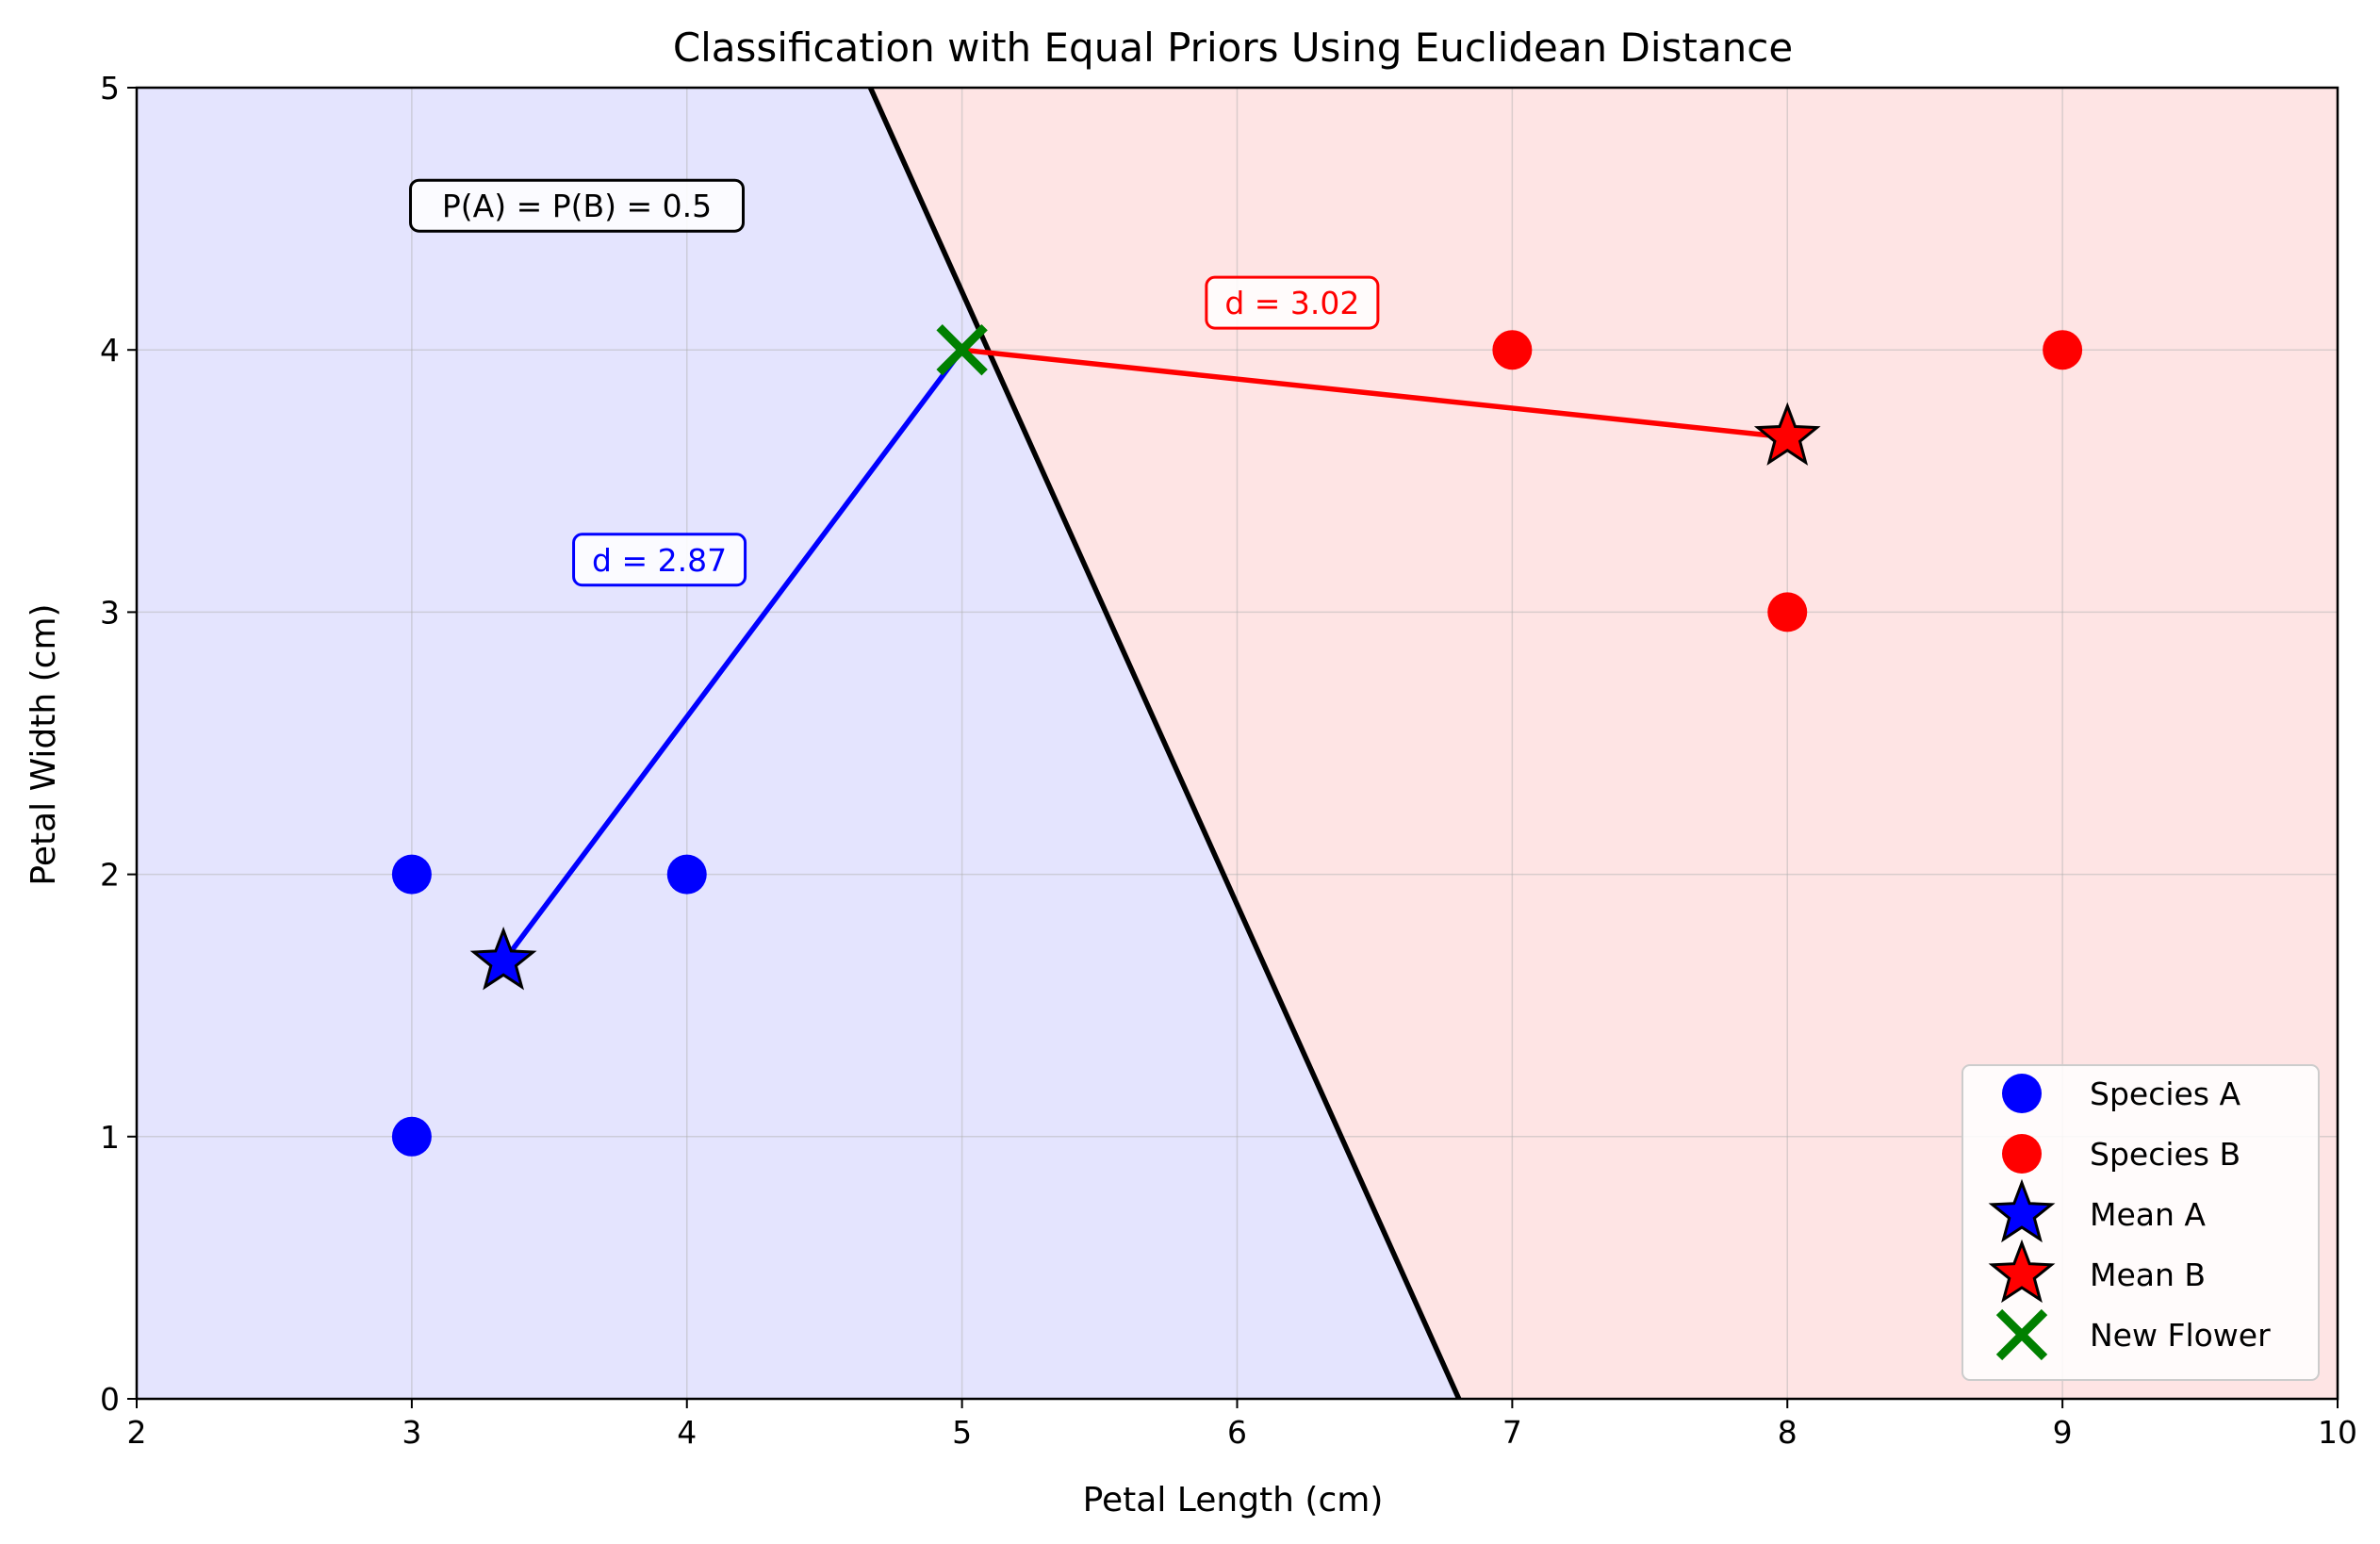 This screenshot has width=2380, height=1544. Describe the element at coordinates (110, 88) in the screenshot. I see `y-tick-label: 5` at that location.